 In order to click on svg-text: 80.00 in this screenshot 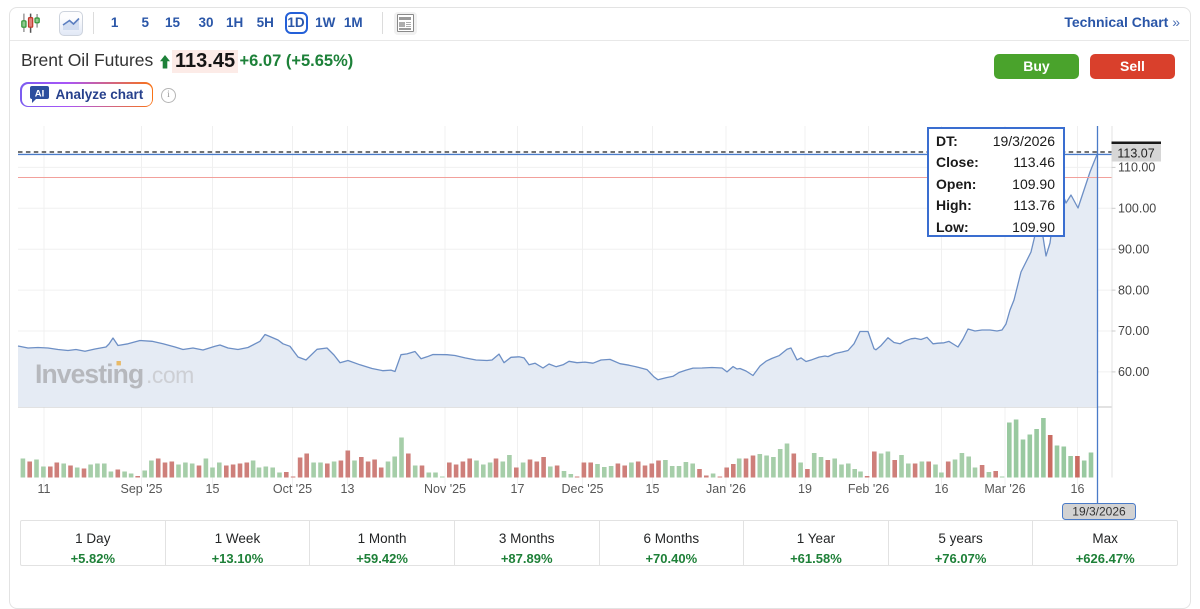, I will do `click(1133, 290)`.